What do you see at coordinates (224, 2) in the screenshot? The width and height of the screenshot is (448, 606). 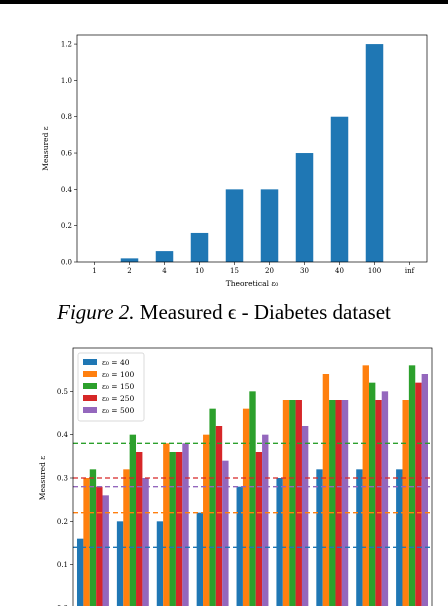 I see `top-rule` at bounding box center [224, 2].